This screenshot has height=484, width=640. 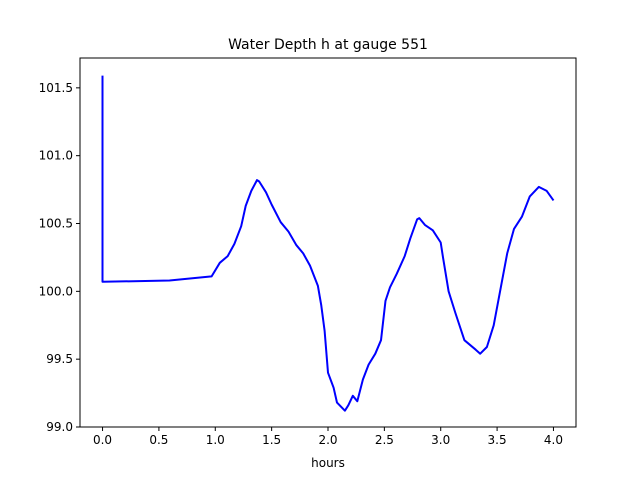 What do you see at coordinates (384, 440) in the screenshot?
I see `x-tick-label: 2.5` at bounding box center [384, 440].